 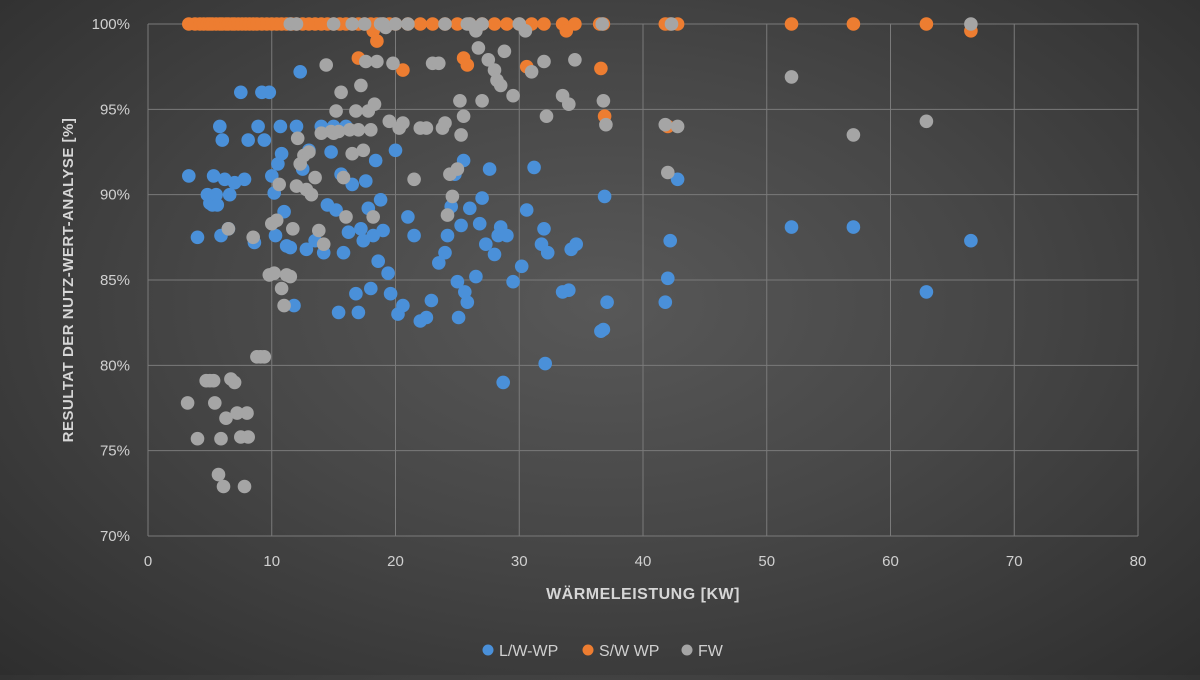 What do you see at coordinates (115, 365) in the screenshot?
I see `y-tick-label: 80%` at bounding box center [115, 365].